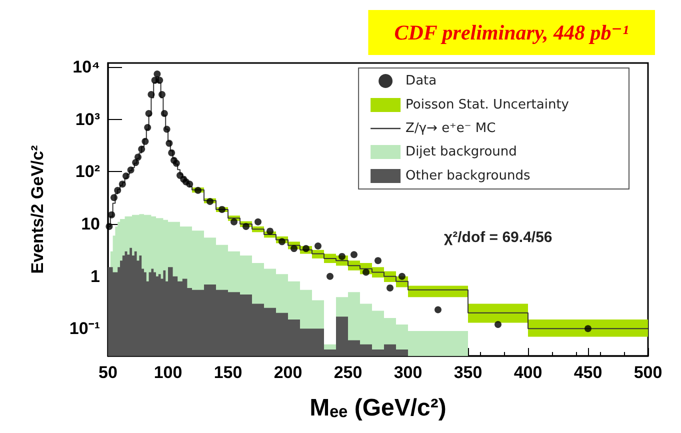 This screenshot has width=681, height=433. Describe the element at coordinates (87, 172) in the screenshot. I see `y-tick-label: 10²` at that location.